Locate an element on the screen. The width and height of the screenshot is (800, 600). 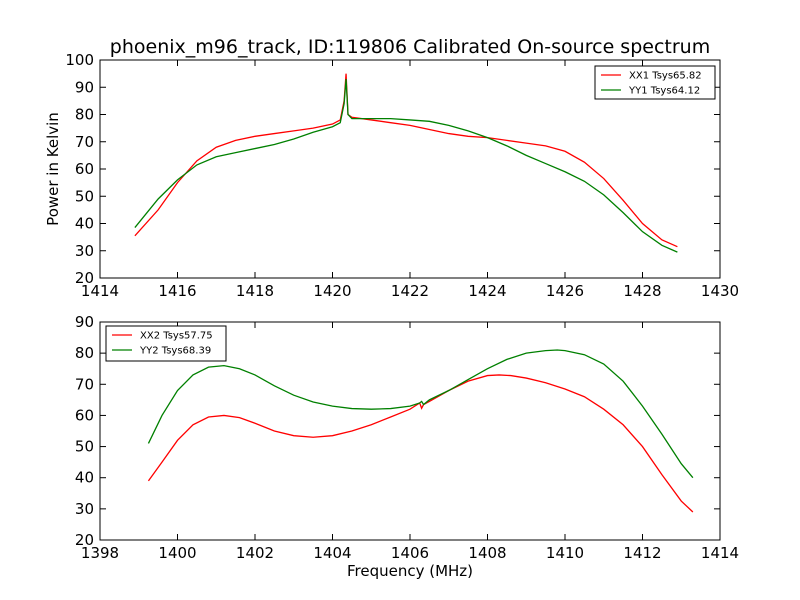
x-tick-label: 1430 is located at coordinates (720, 291).